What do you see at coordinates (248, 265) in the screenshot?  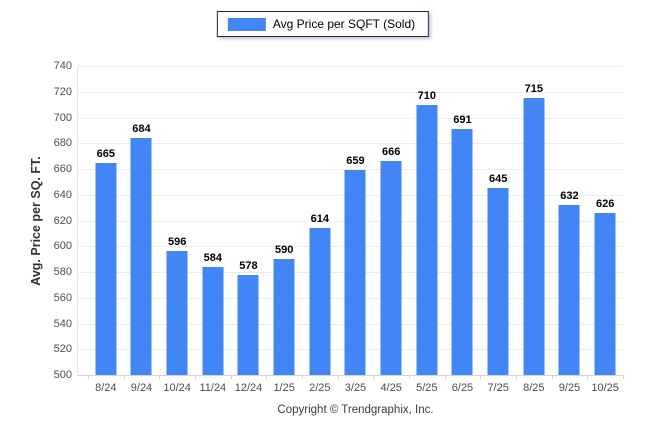 I see `bar-value-label: 578` at bounding box center [248, 265].